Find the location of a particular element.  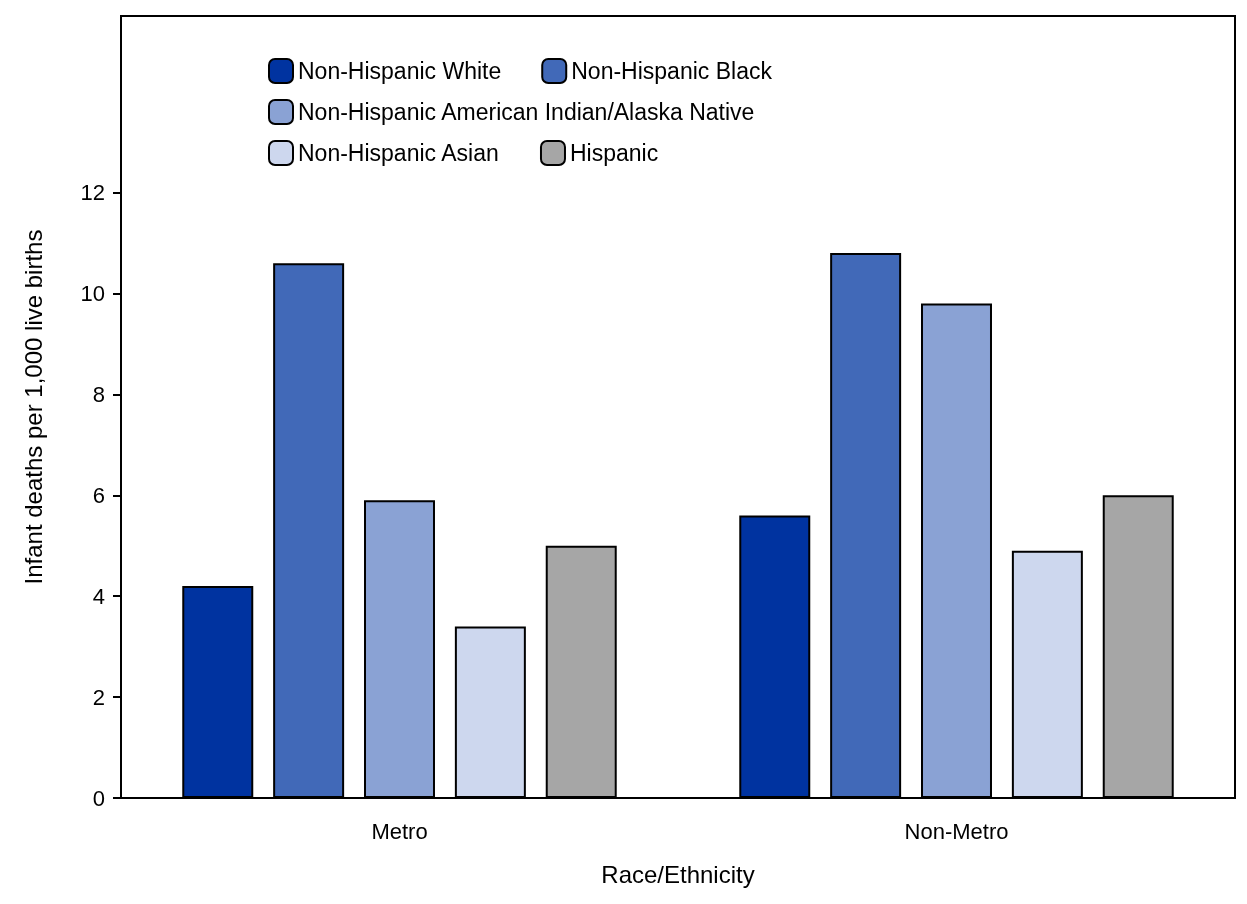

legend-label: Non-Hispanic Asian is located at coordinates (398, 153).